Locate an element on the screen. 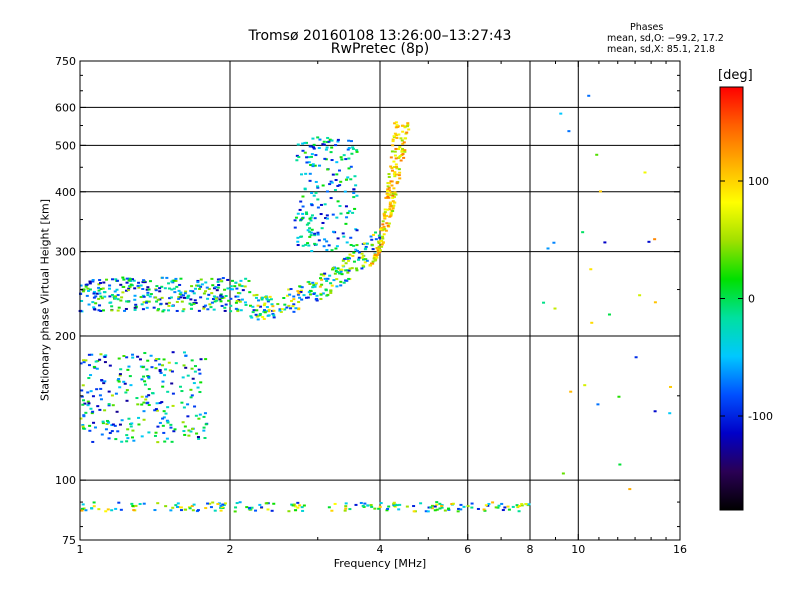 This screenshot has width=800, height=600. y-tick-label: 200 is located at coordinates (65, 336).